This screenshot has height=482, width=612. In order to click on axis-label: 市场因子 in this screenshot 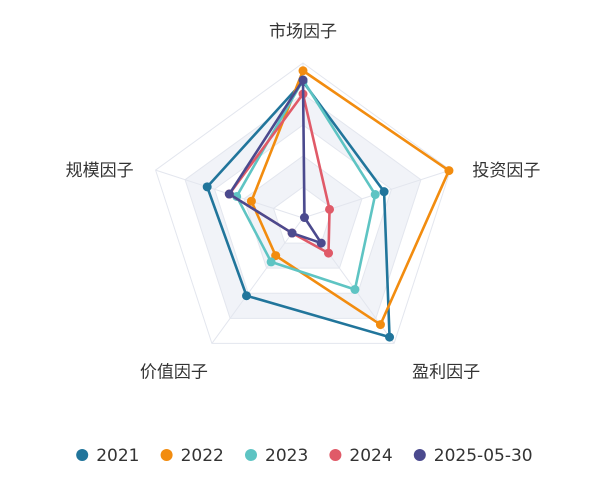, I will do `click(303, 32)`.